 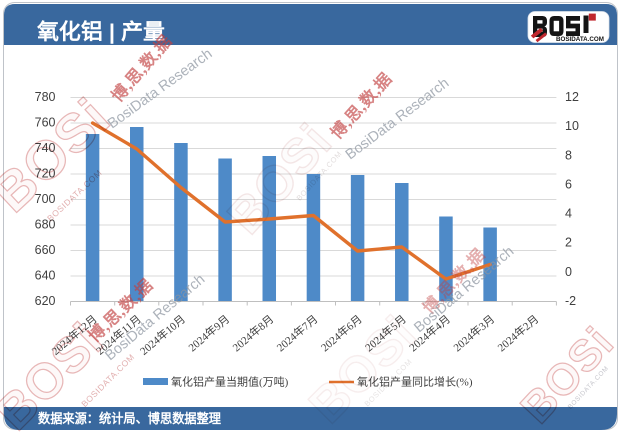 I want to click on svg-text: 660, so click(x=45, y=250).